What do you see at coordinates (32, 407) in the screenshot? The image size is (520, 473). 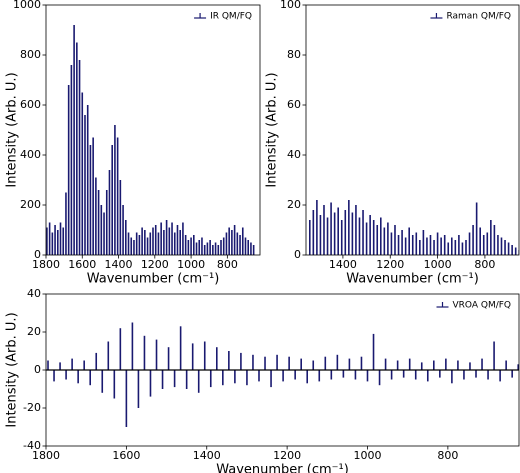 I see `y-tick-label: -20` at bounding box center [32, 407].